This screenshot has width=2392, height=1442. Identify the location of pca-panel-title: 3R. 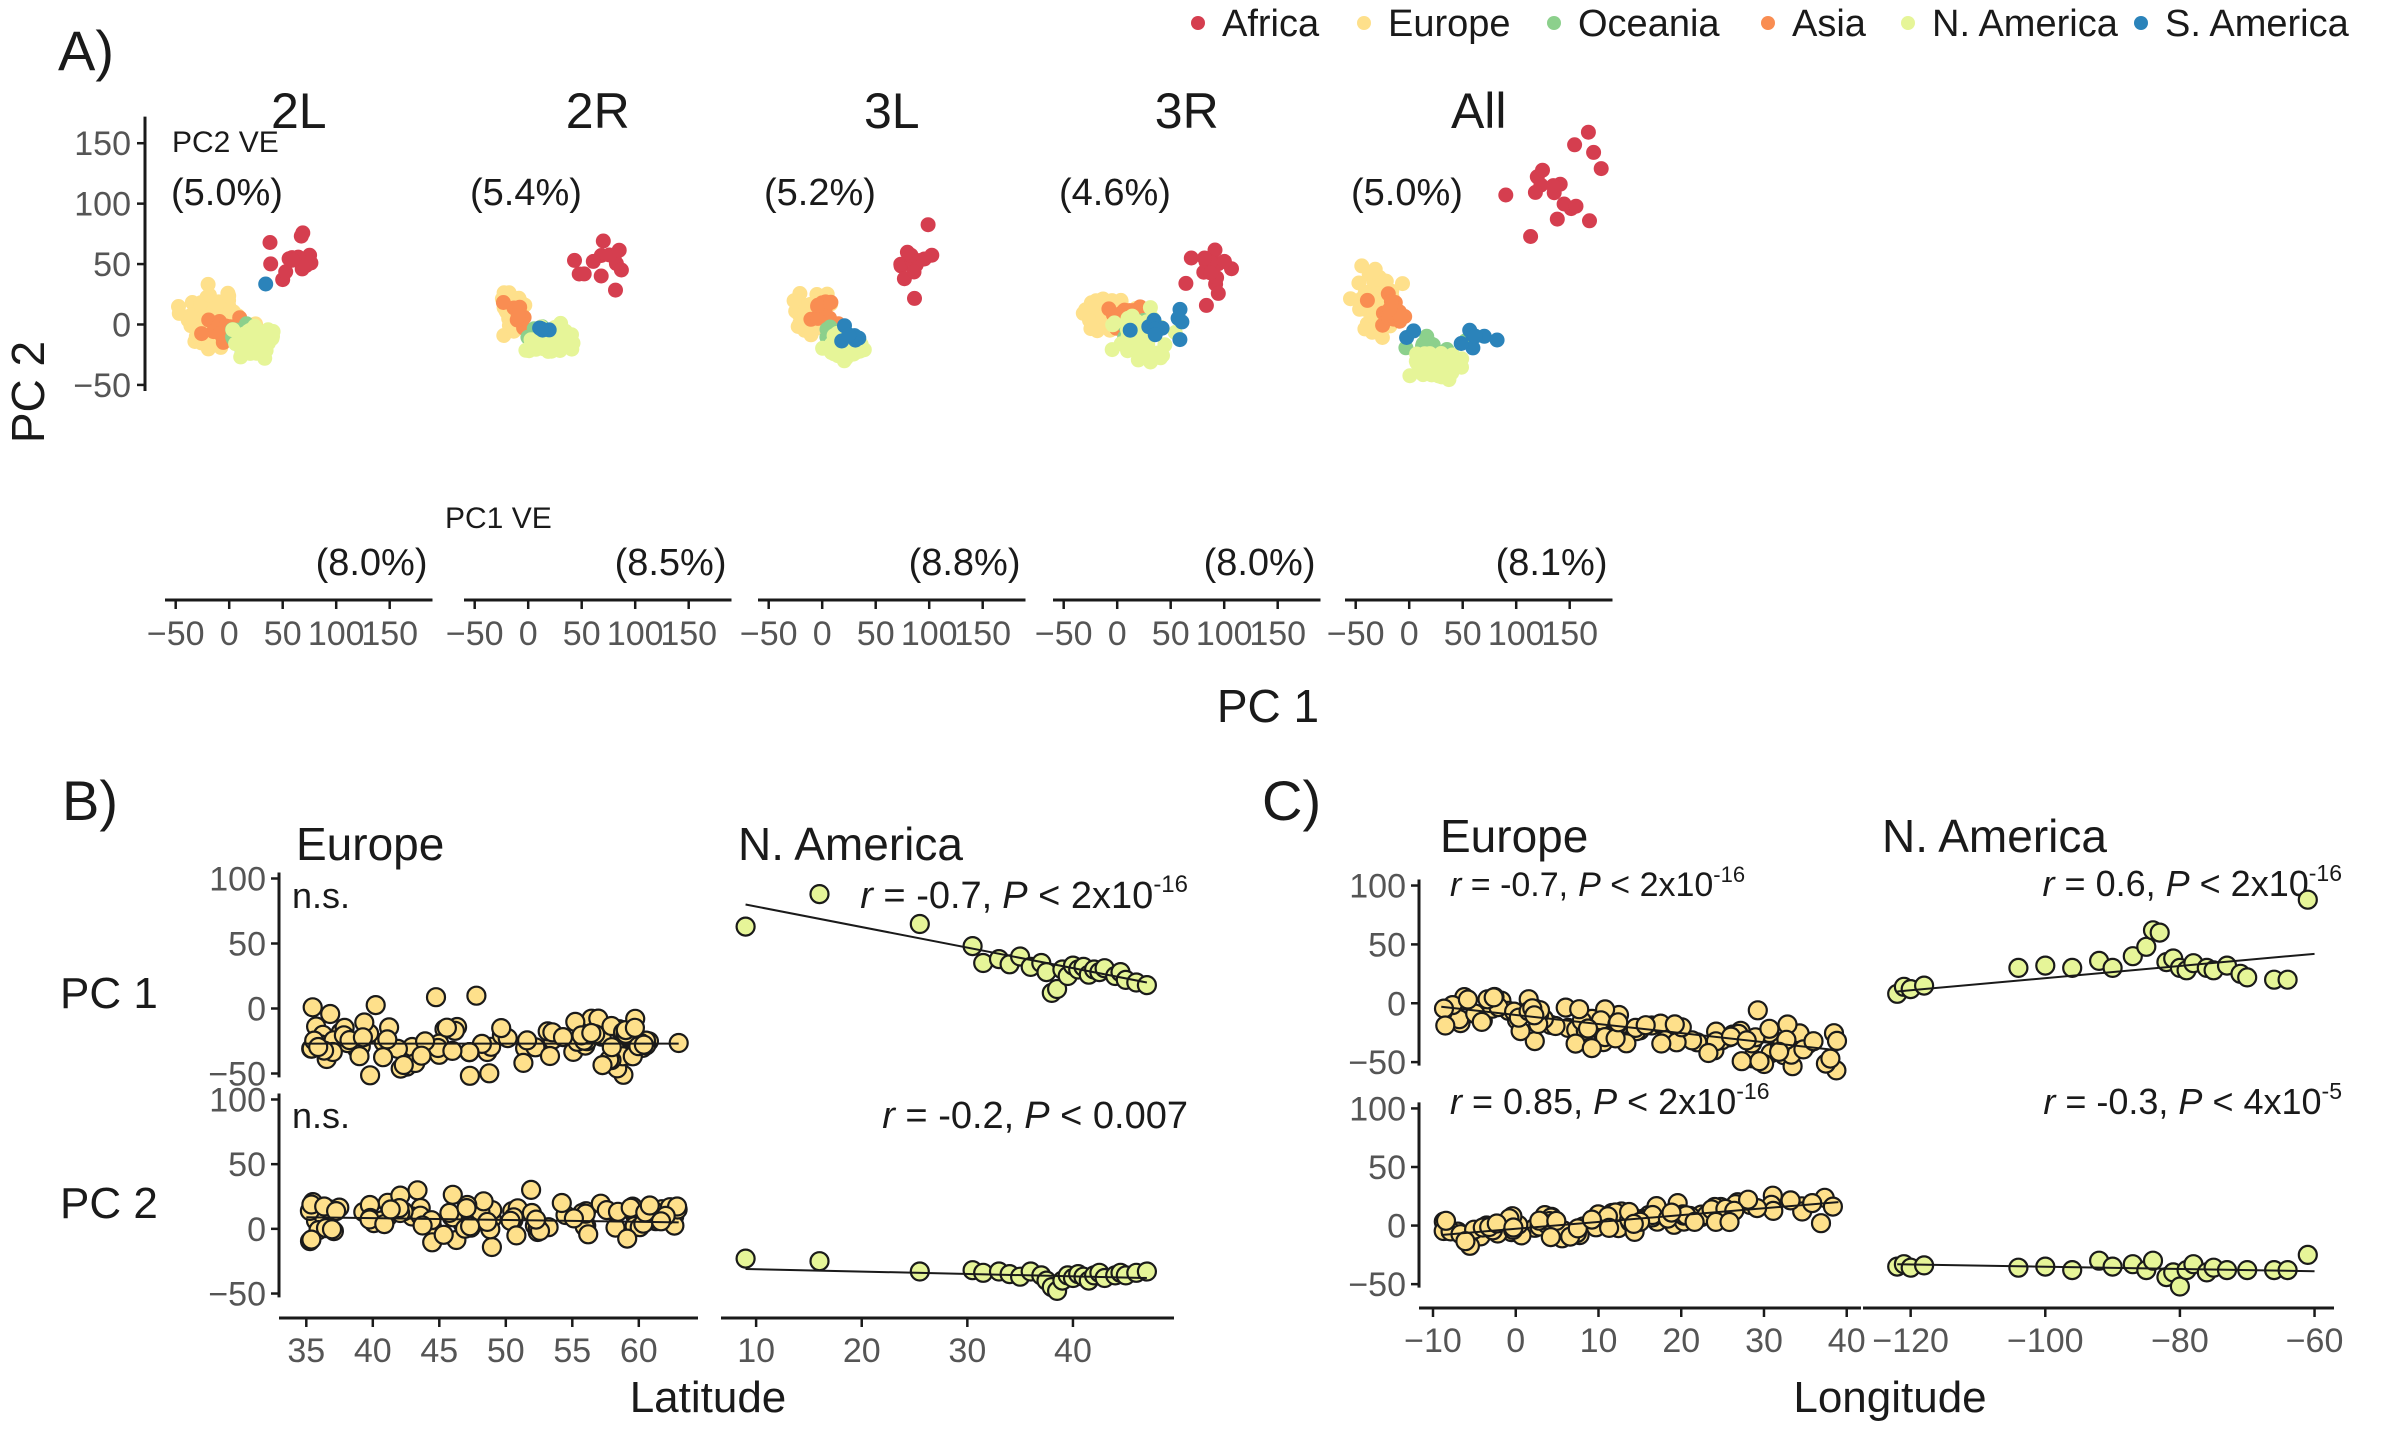
(1187, 111).